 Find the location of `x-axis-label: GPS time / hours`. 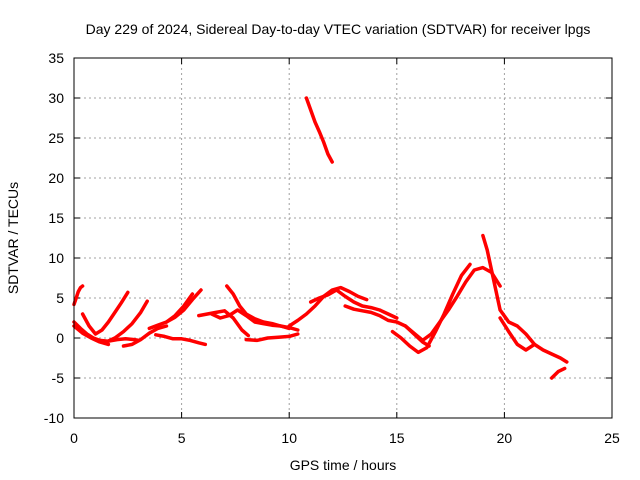

x-axis-label: GPS time / hours is located at coordinates (343, 465).